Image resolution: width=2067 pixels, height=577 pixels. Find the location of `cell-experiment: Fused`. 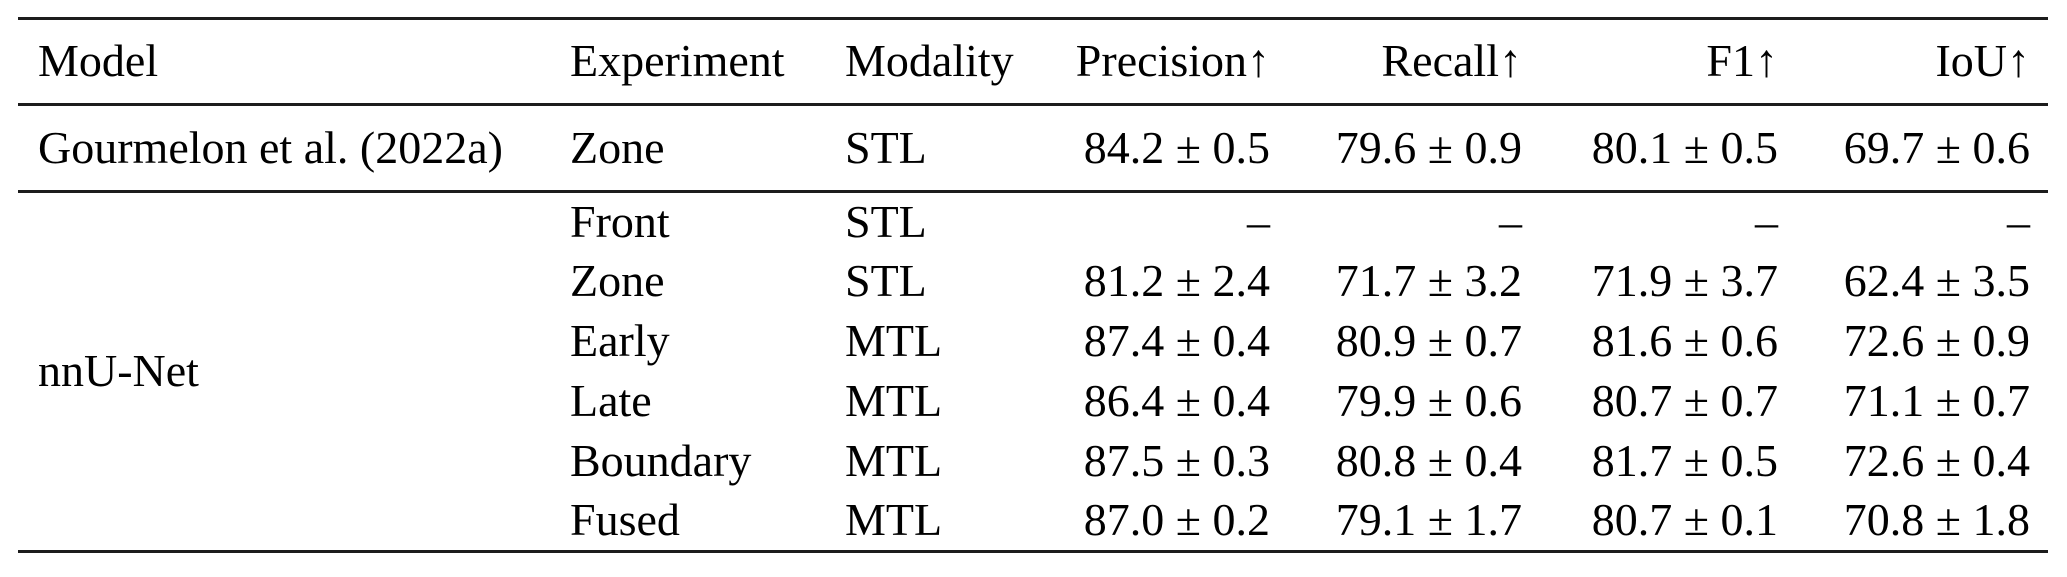

cell-experiment: Fused is located at coordinates (625, 520).